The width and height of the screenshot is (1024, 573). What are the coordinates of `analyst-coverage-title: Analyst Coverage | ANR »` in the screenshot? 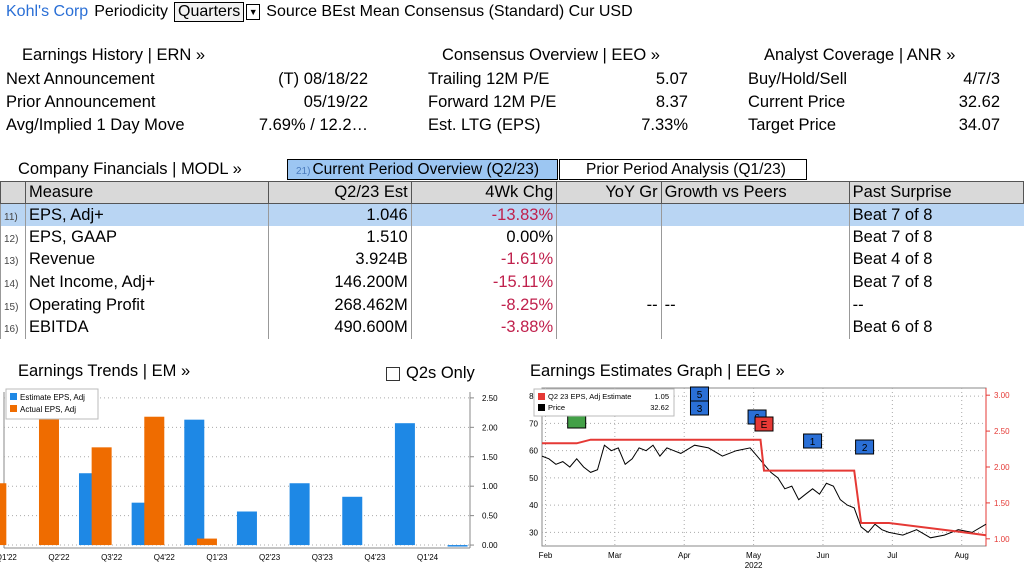 It's located at (860, 55).